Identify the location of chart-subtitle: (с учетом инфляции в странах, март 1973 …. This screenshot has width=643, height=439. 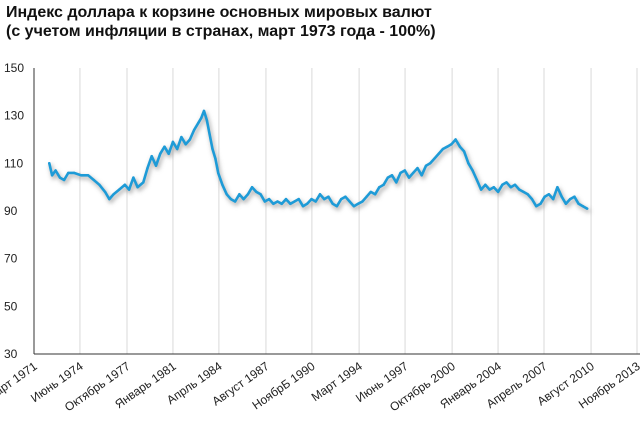
(221, 31).